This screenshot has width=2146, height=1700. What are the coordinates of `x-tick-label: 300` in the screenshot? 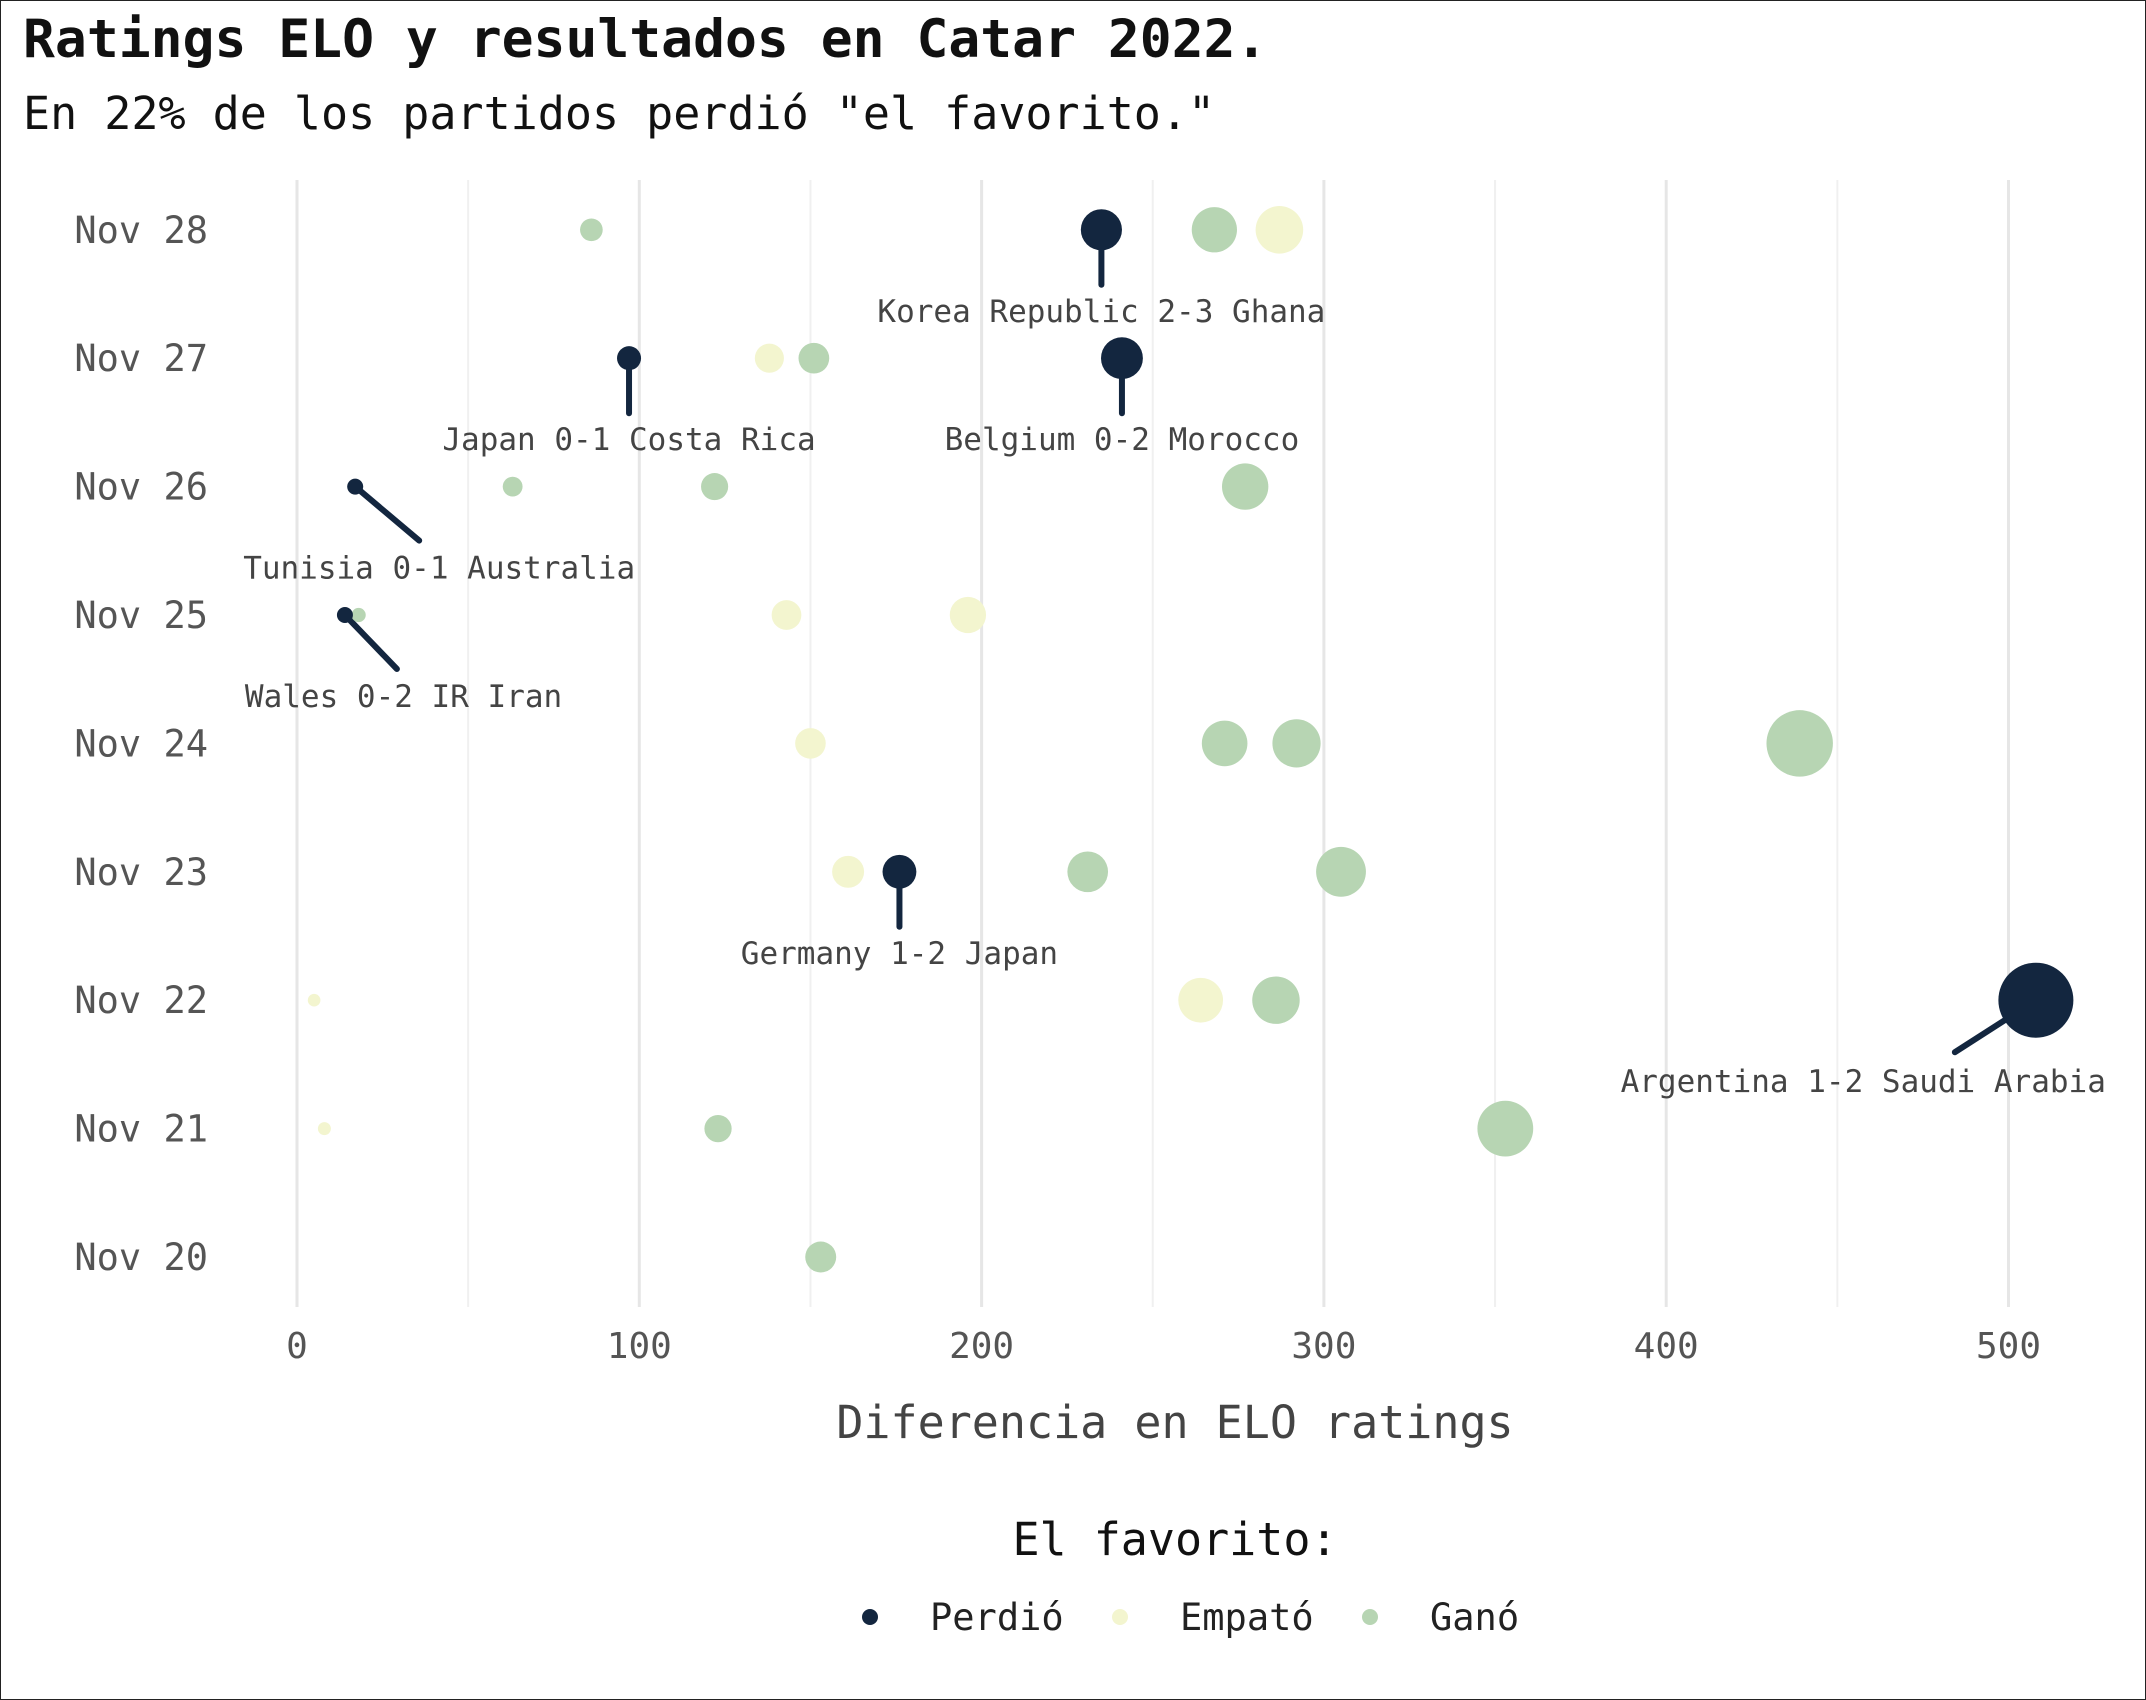 It's located at (1323, 1346).